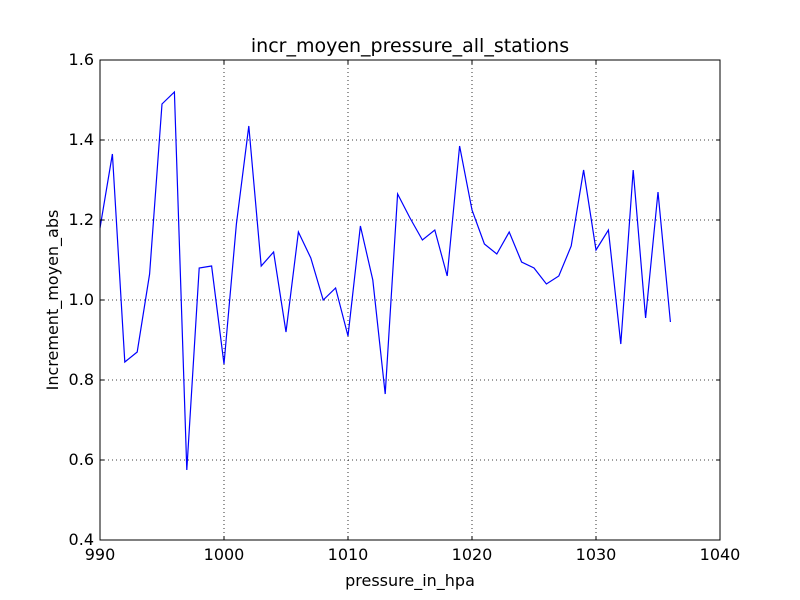 The height and width of the screenshot is (600, 800). I want to click on chart-title: incr_moyen_pressure_all_stations, so click(410, 46).